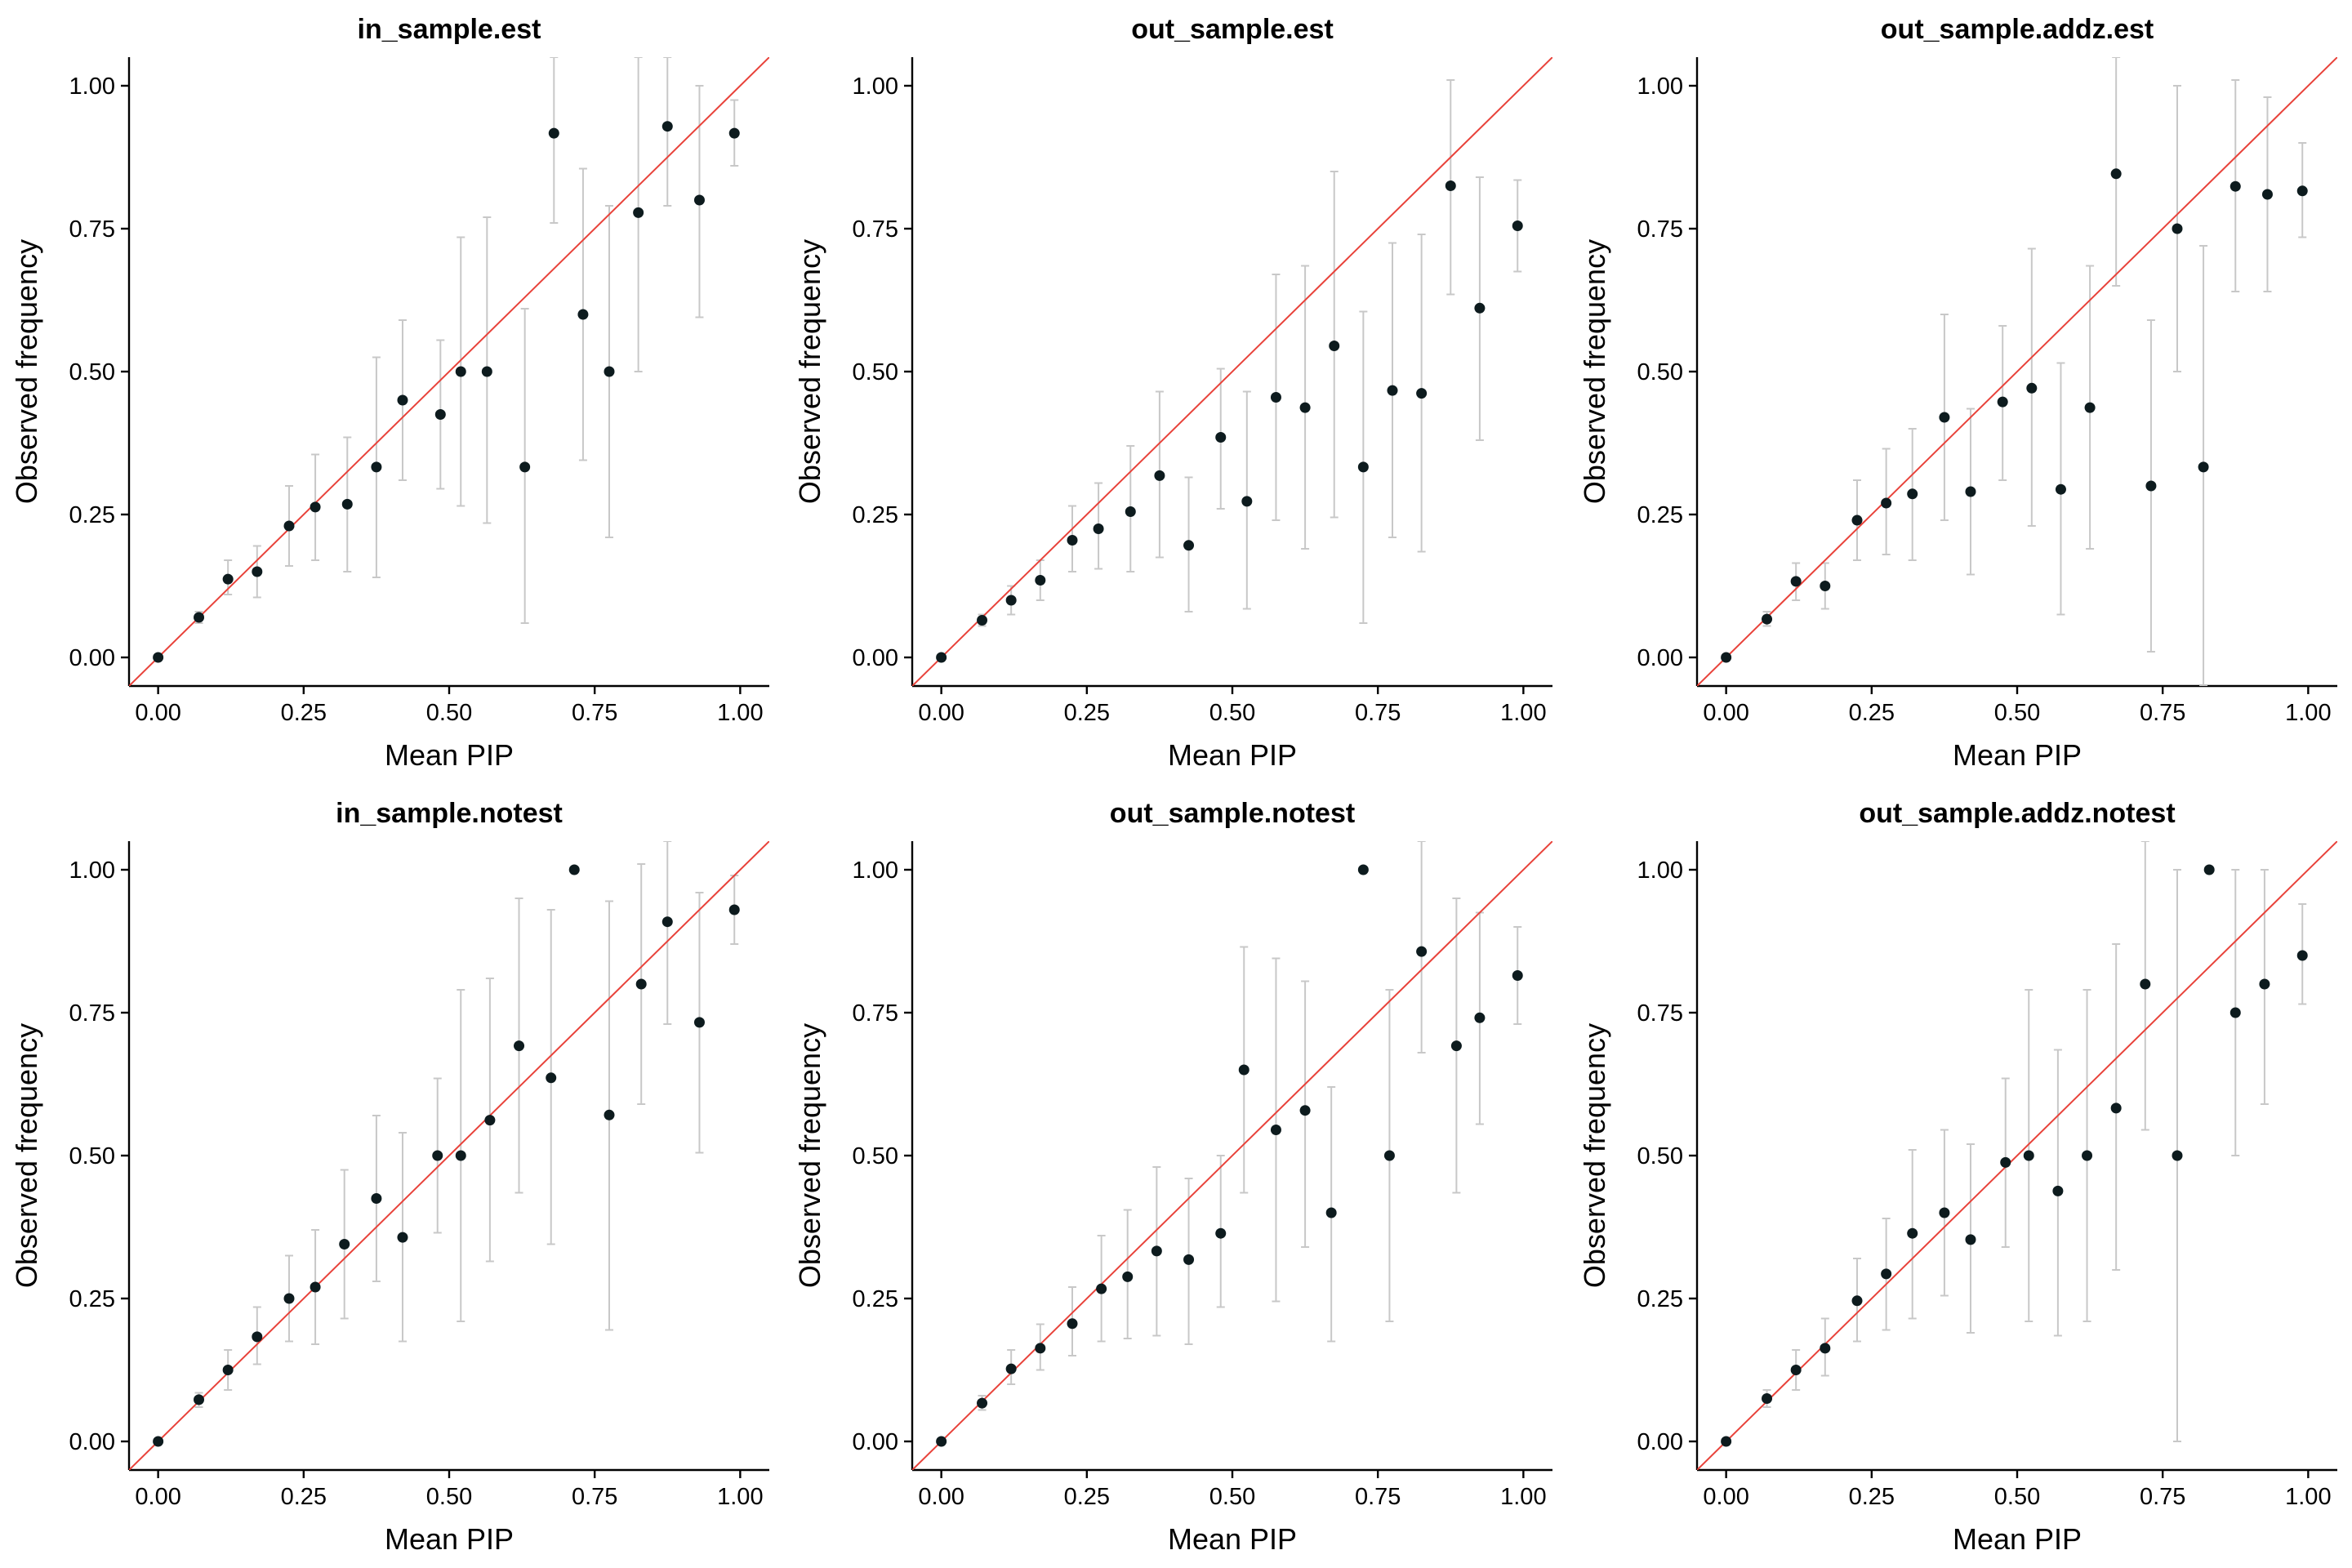 The height and width of the screenshot is (1568, 2352). I want to click on panel-title: in_sample.est, so click(449, 29).